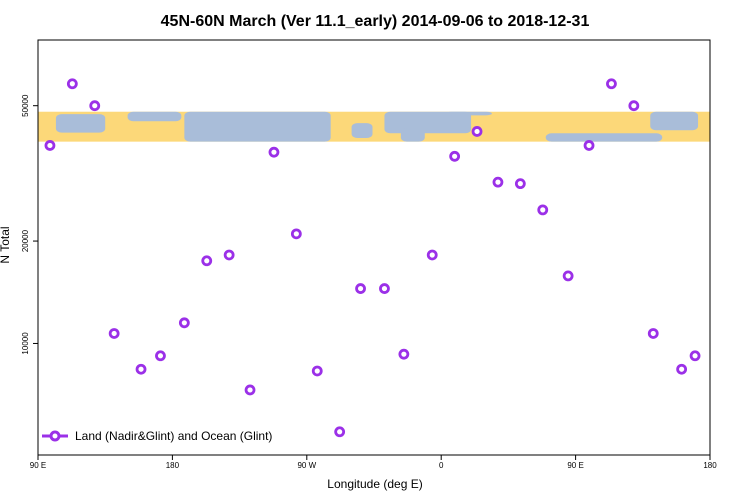  I want to click on y-axis-ticks: 10000 20000 50000, so click(29, 224).